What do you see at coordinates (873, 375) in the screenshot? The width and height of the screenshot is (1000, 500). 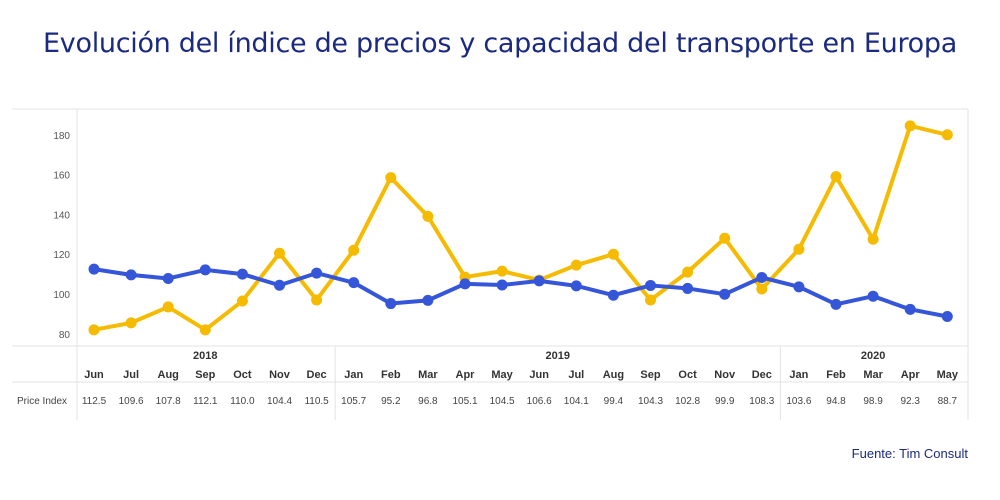 I see `x-tick-label: Mar` at bounding box center [873, 375].